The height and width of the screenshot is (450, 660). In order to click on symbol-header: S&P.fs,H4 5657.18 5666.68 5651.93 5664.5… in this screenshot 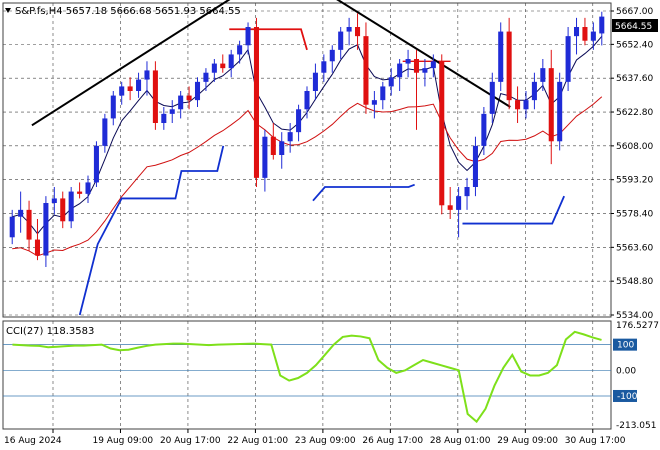, I will do `click(128, 11)`.